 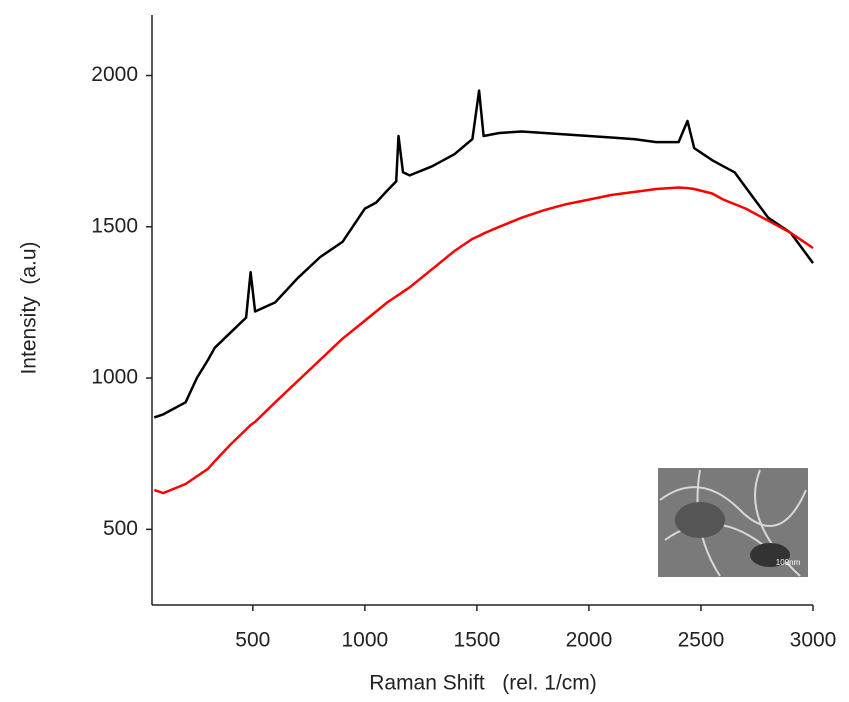 What do you see at coordinates (120, 528) in the screenshot?
I see `y-tick-label: 500` at bounding box center [120, 528].